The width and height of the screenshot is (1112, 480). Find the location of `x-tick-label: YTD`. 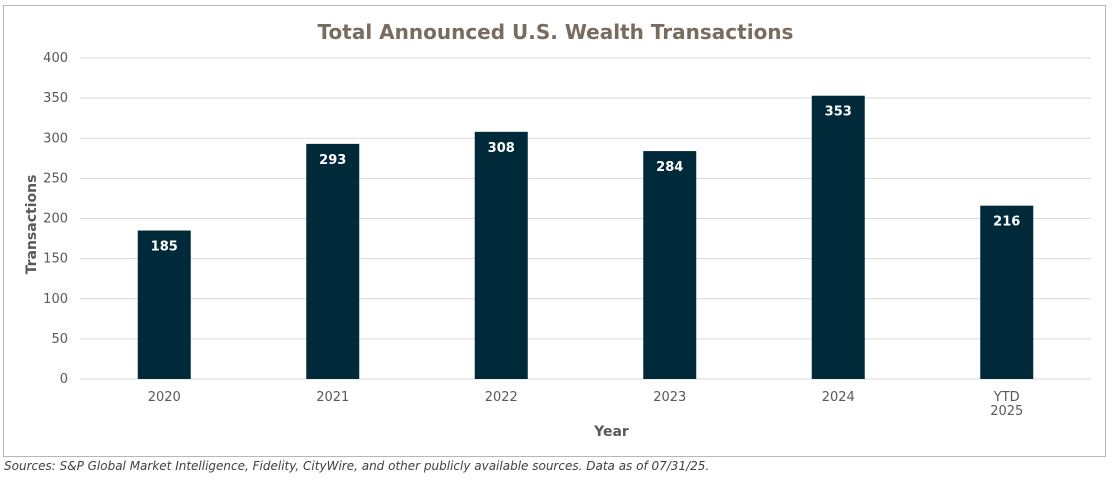

x-tick-label: YTD is located at coordinates (1006, 397).